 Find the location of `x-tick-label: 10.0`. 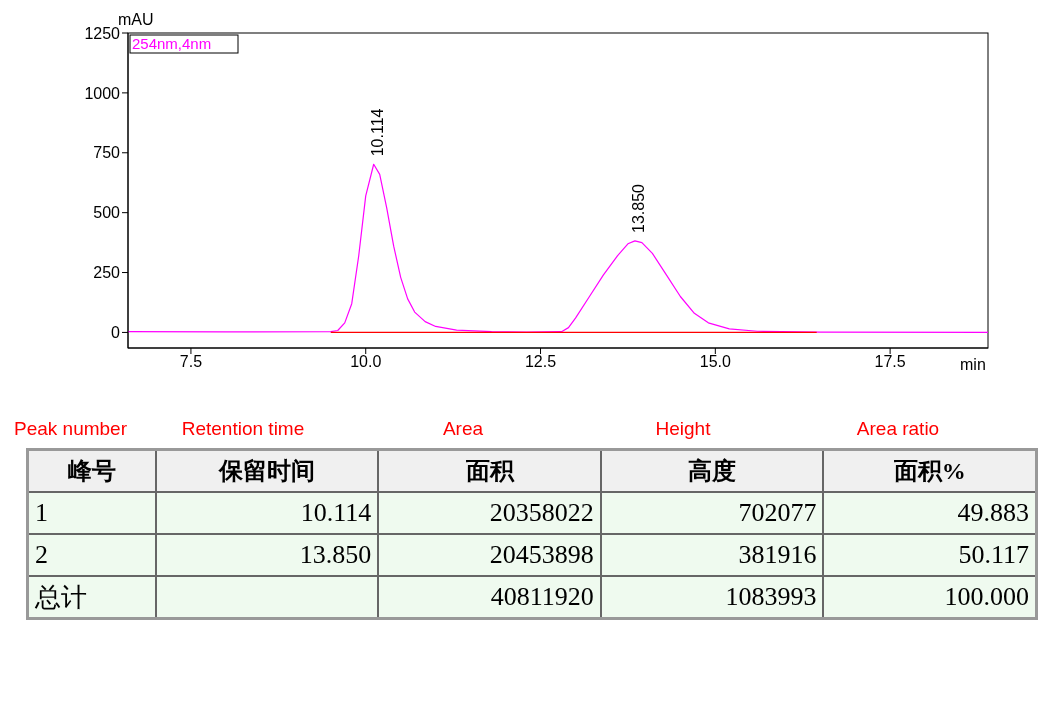

x-tick-label: 10.0 is located at coordinates (366, 362).